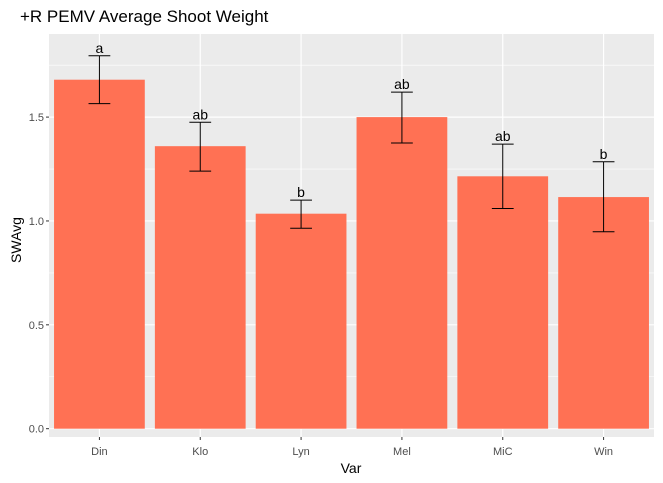 The image size is (663, 483). Describe the element at coordinates (352, 447) in the screenshot. I see `x-axis: Din Klo Lyn Mel MiC Win` at that location.